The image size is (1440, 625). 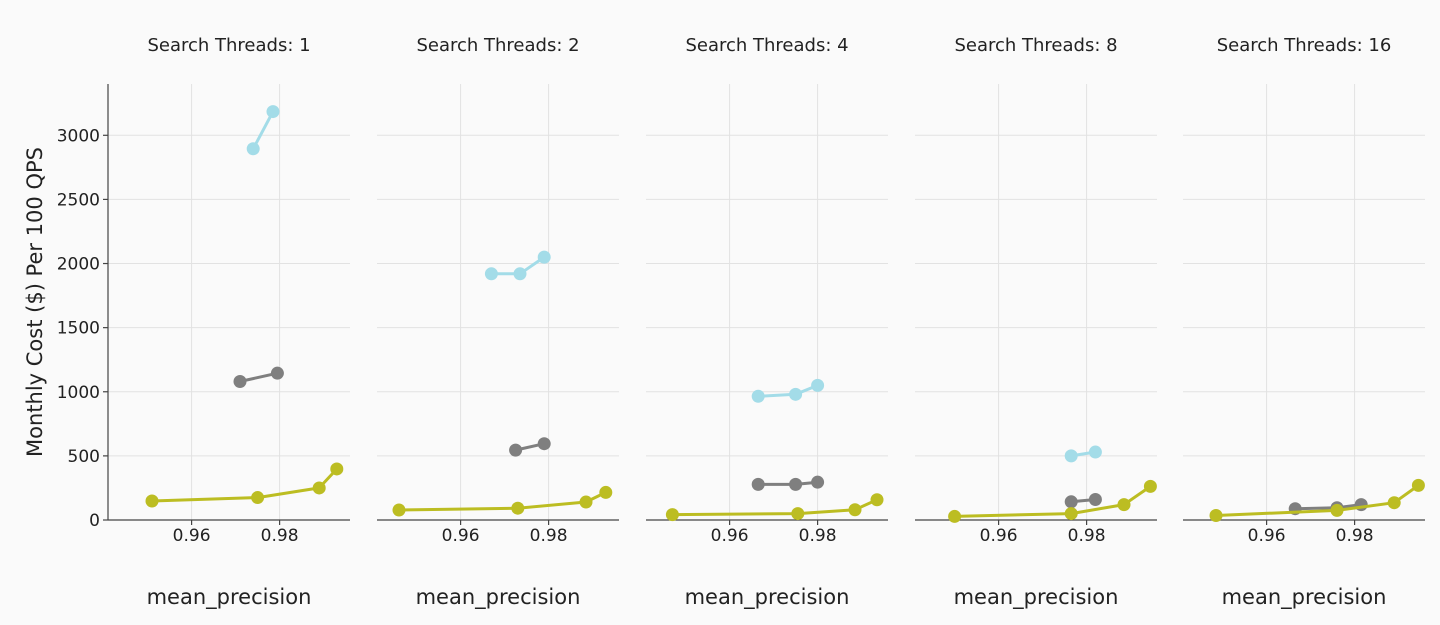 What do you see at coordinates (1035, 45) in the screenshot?
I see `facet-title: Search Threads: 8` at bounding box center [1035, 45].